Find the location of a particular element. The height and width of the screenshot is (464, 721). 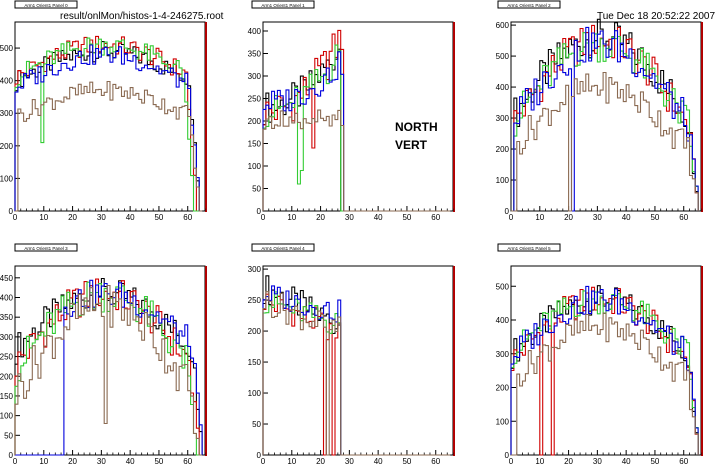

panel-title: Arm1 Orient1 Panel 2 is located at coordinates (529, 5).